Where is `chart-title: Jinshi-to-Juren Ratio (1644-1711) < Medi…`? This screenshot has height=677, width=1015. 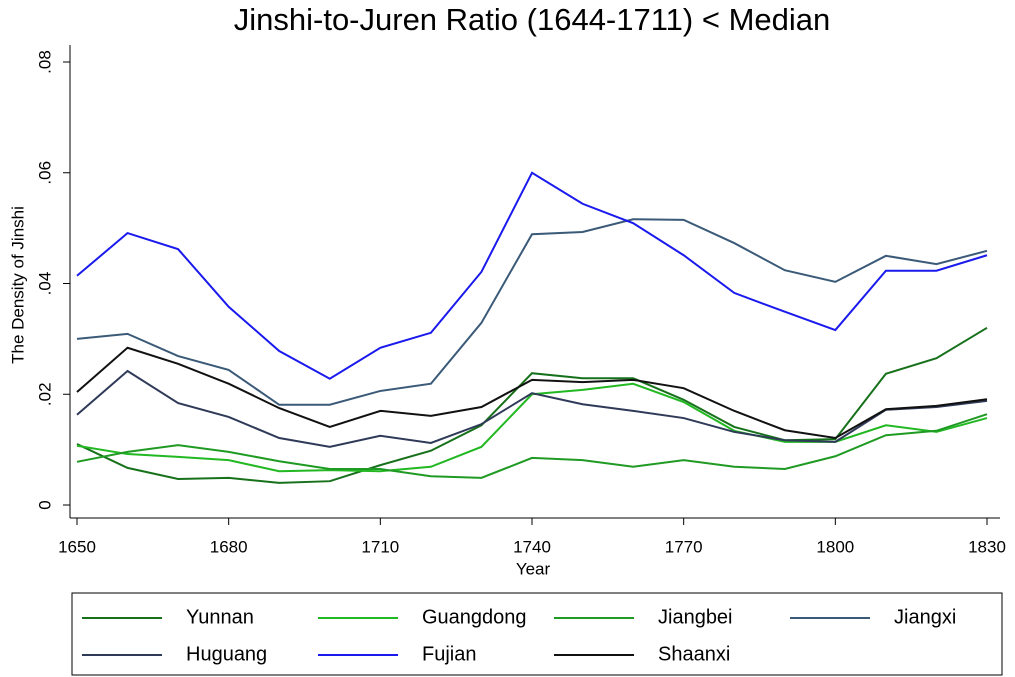 chart-title: Jinshi-to-Juren Ratio (1644-1711) < Medi… is located at coordinates (532, 19).